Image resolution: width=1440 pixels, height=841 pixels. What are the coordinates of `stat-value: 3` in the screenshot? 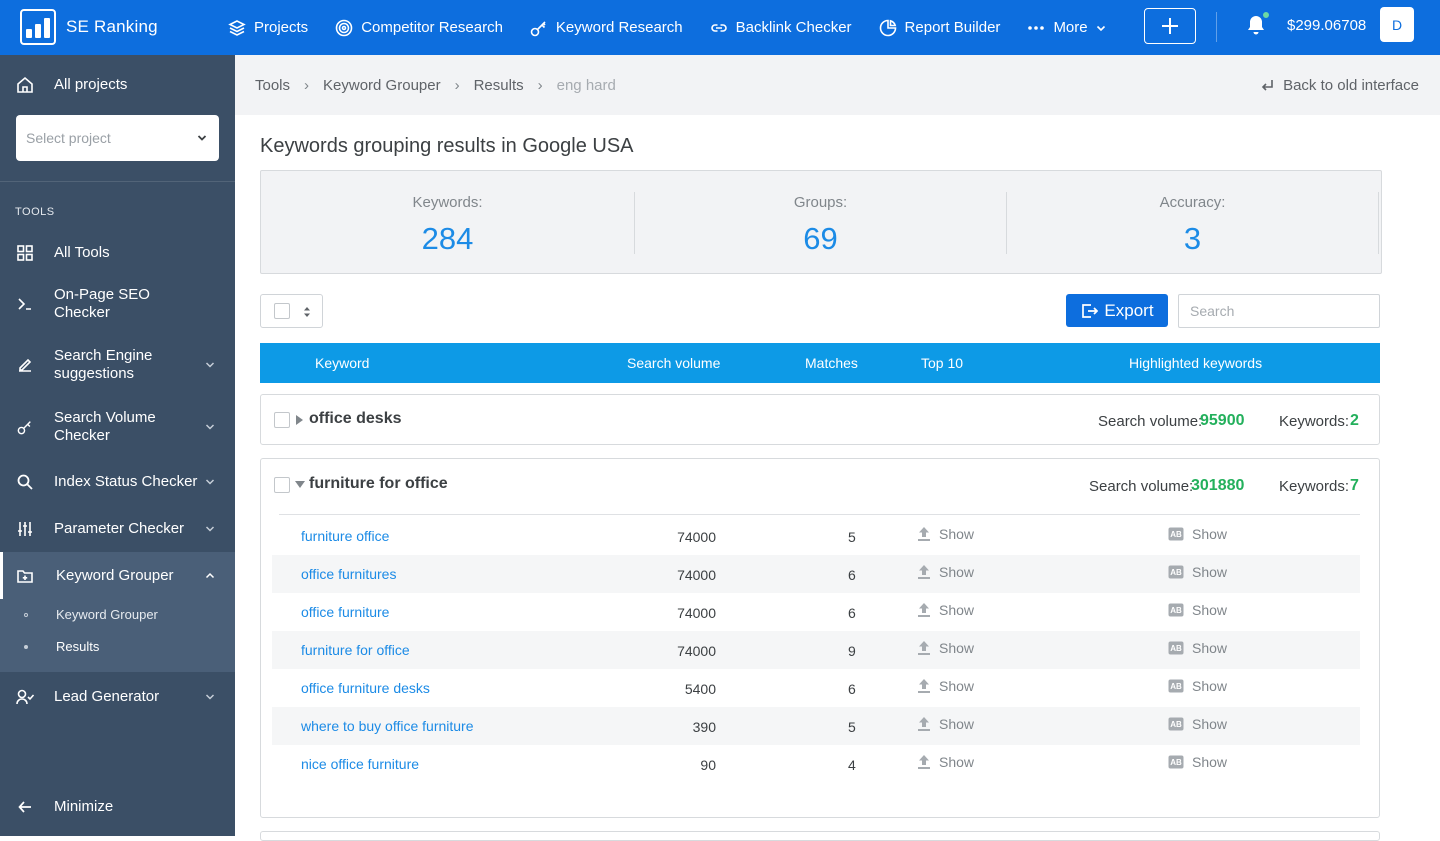 It's located at (1192, 238).